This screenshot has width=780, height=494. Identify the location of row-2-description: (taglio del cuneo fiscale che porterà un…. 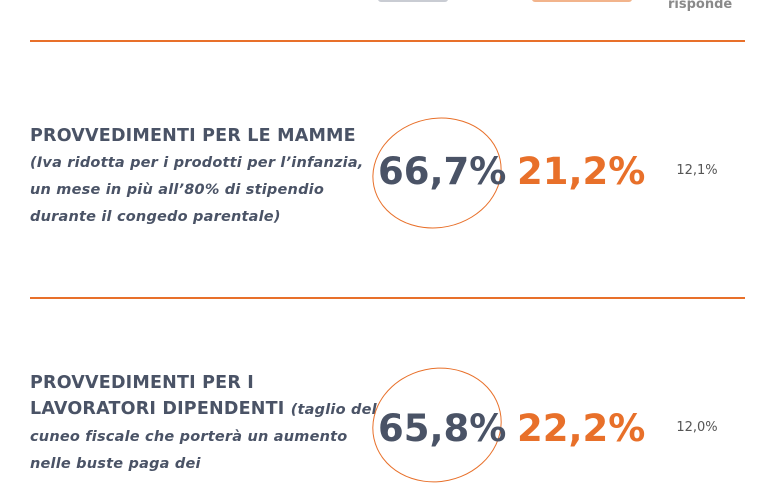
(203, 437).